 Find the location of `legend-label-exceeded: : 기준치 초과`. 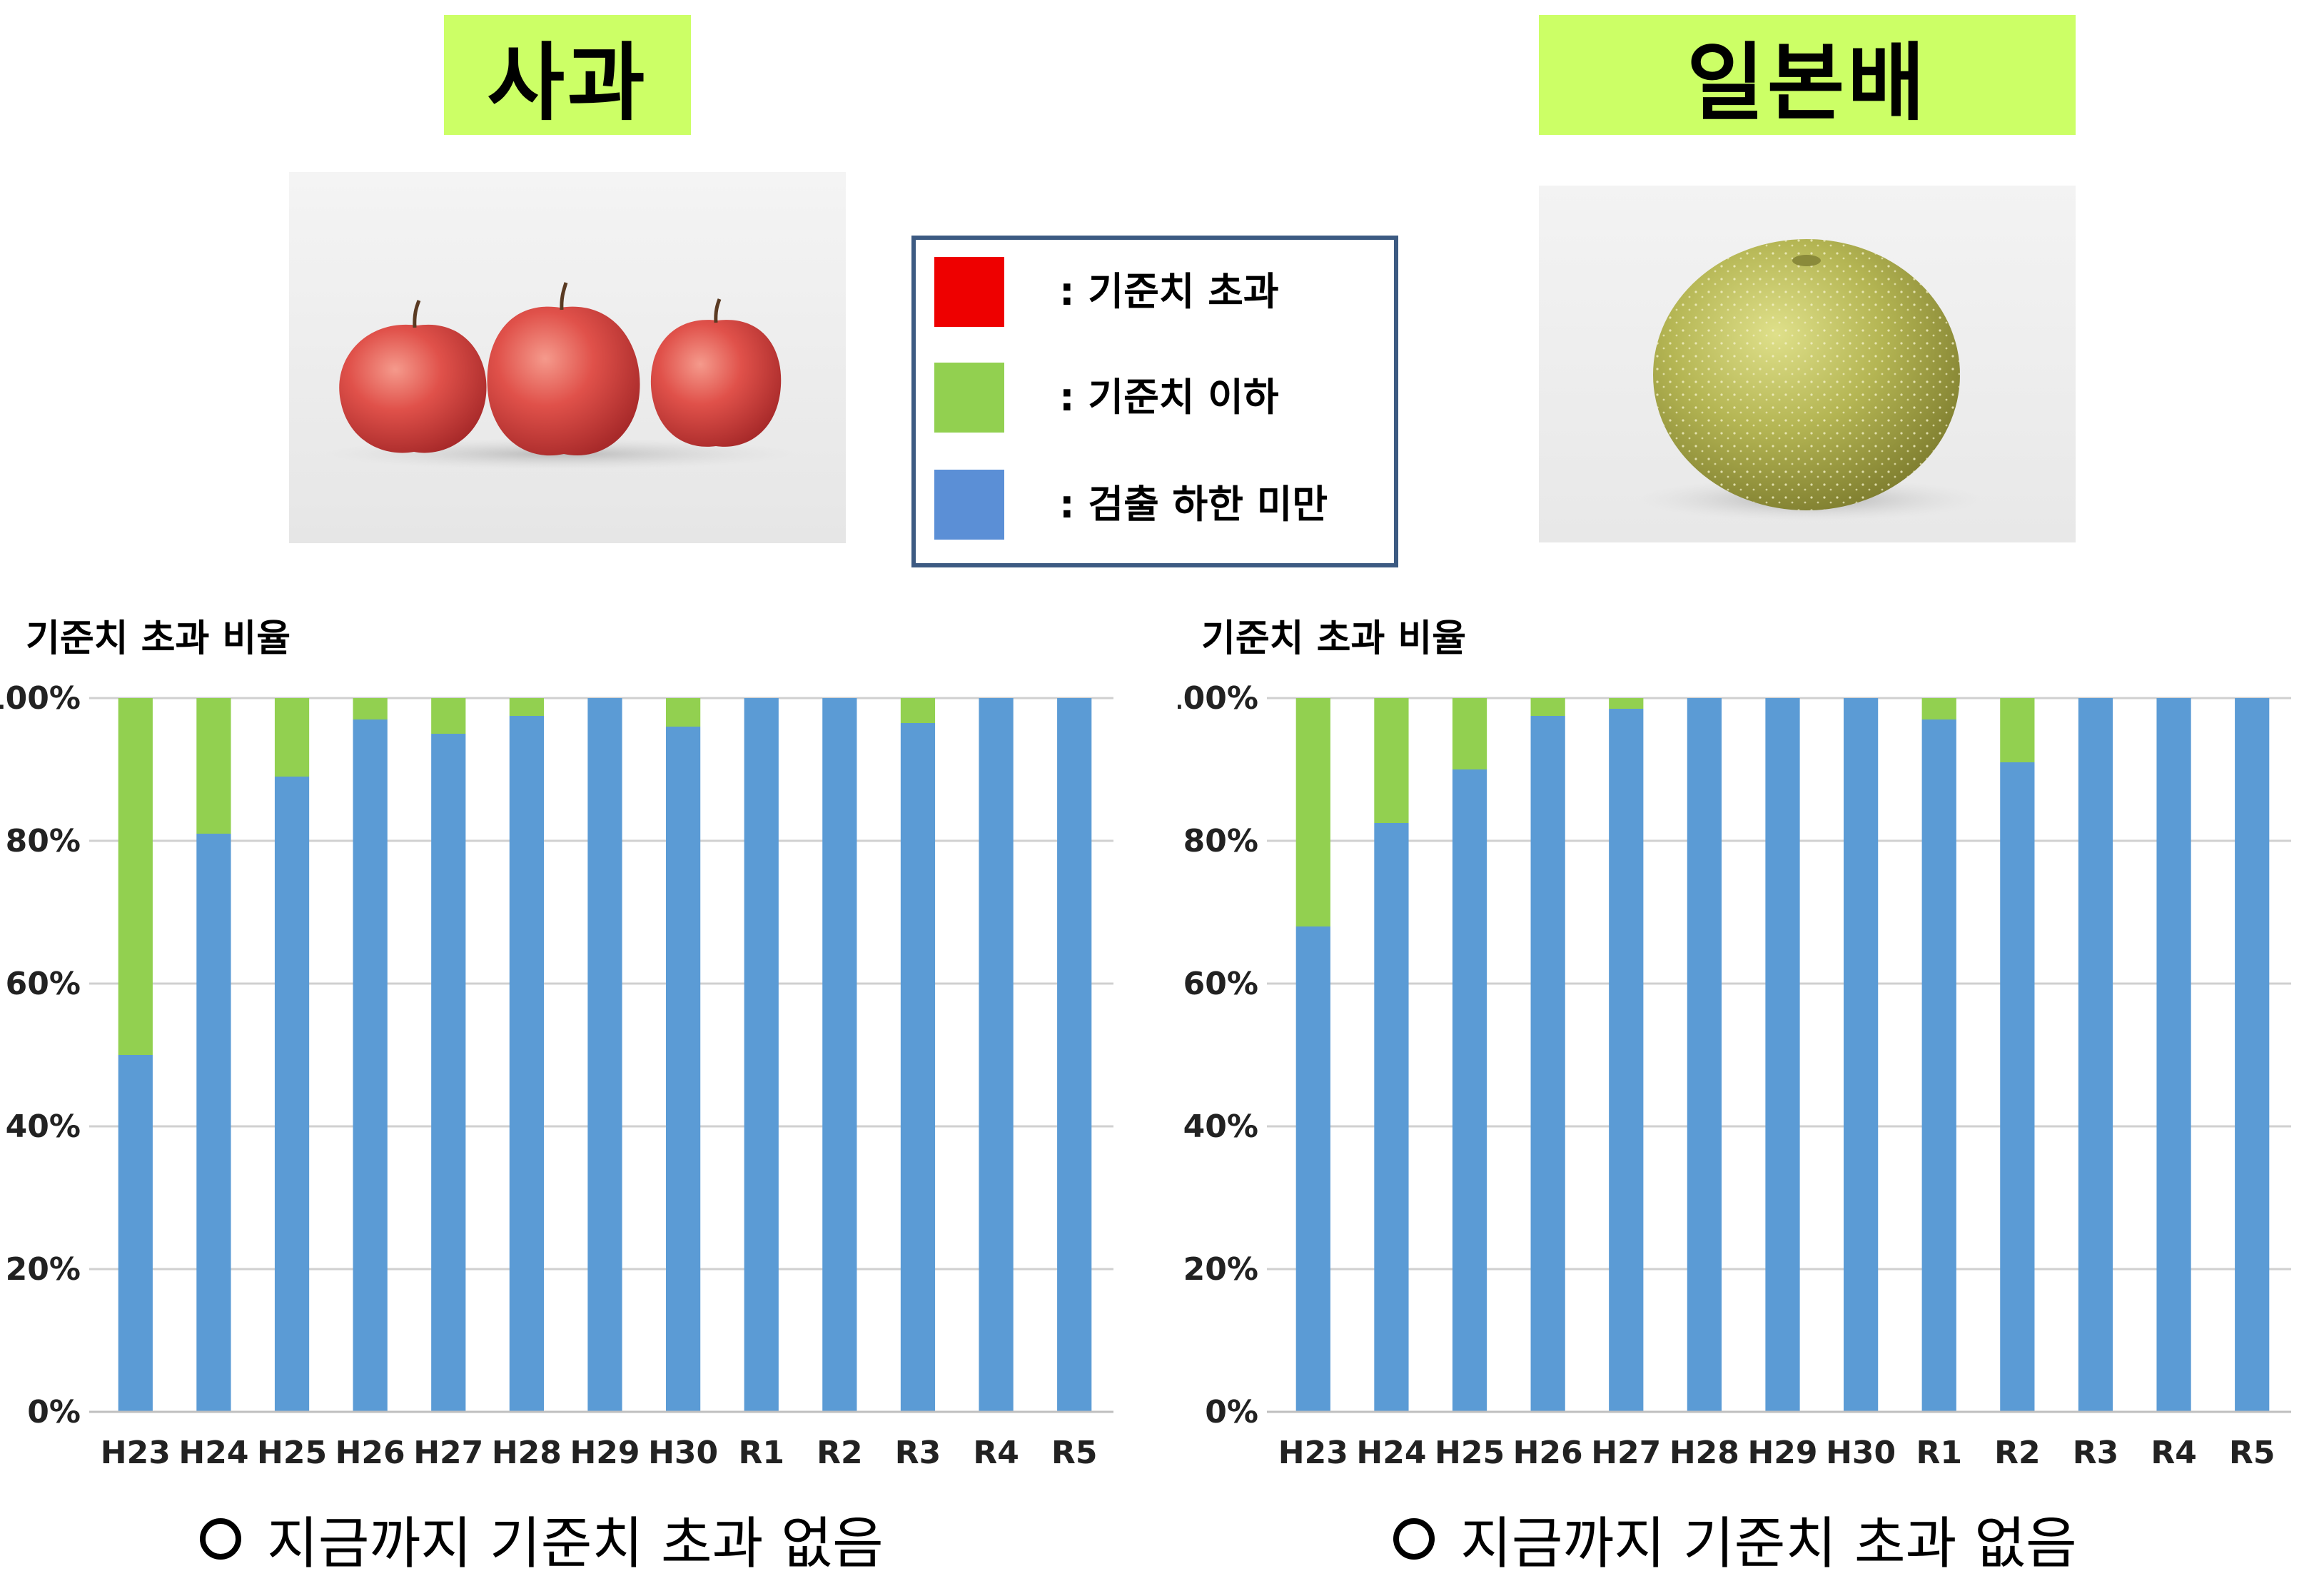

legend-label-exceeded: : 기준치 초과 is located at coordinates (1169, 291).